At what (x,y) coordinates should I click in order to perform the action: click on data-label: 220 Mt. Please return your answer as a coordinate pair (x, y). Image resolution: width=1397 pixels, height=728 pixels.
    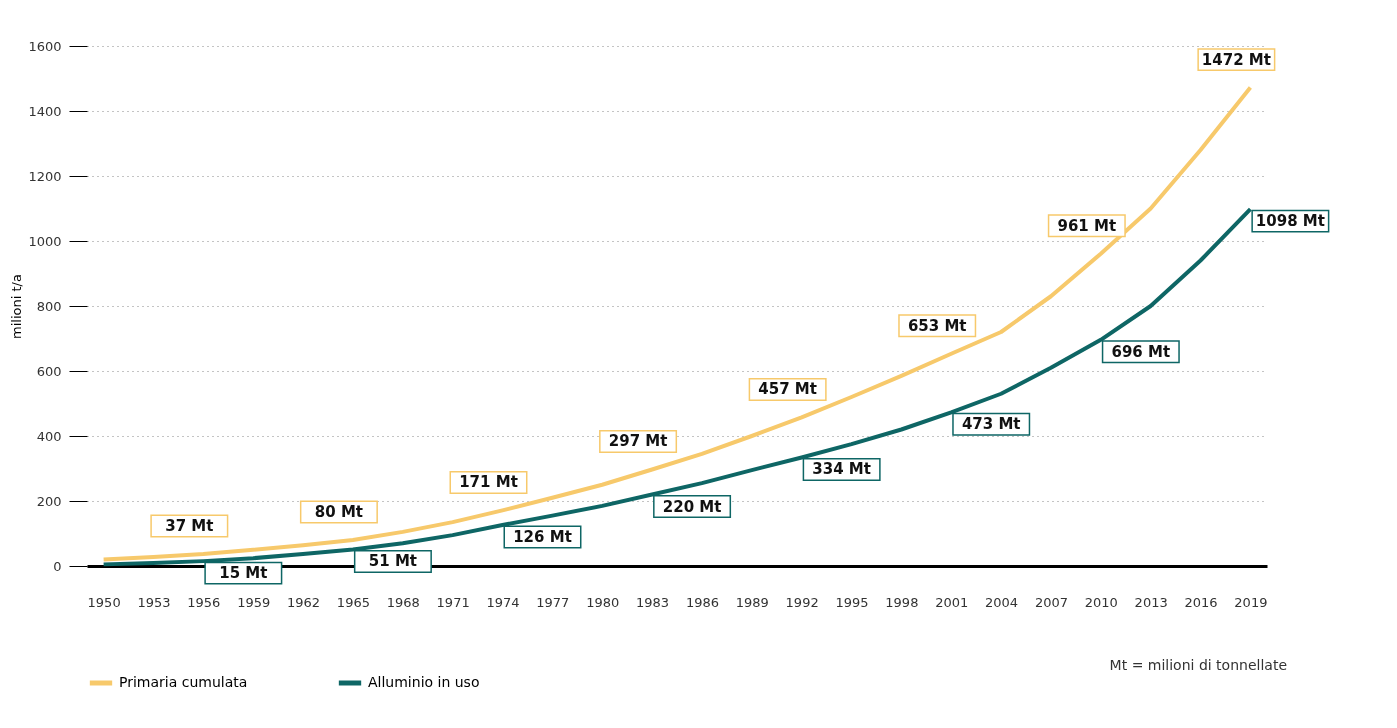
    Looking at the image, I should click on (692, 506).